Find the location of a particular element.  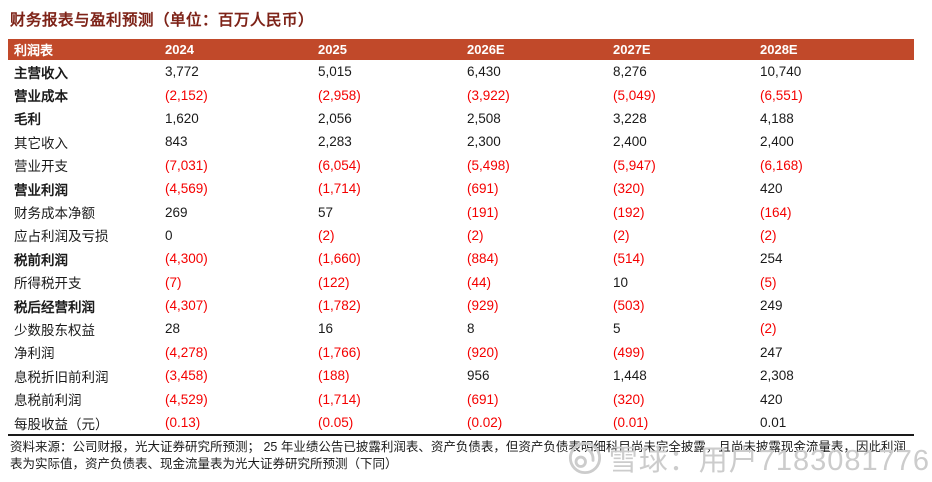

column-header-year: 2028E is located at coordinates (834, 49).